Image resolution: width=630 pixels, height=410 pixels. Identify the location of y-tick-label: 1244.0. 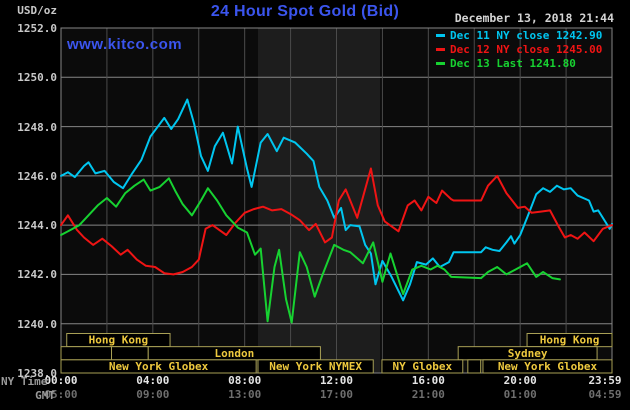
(37, 226).